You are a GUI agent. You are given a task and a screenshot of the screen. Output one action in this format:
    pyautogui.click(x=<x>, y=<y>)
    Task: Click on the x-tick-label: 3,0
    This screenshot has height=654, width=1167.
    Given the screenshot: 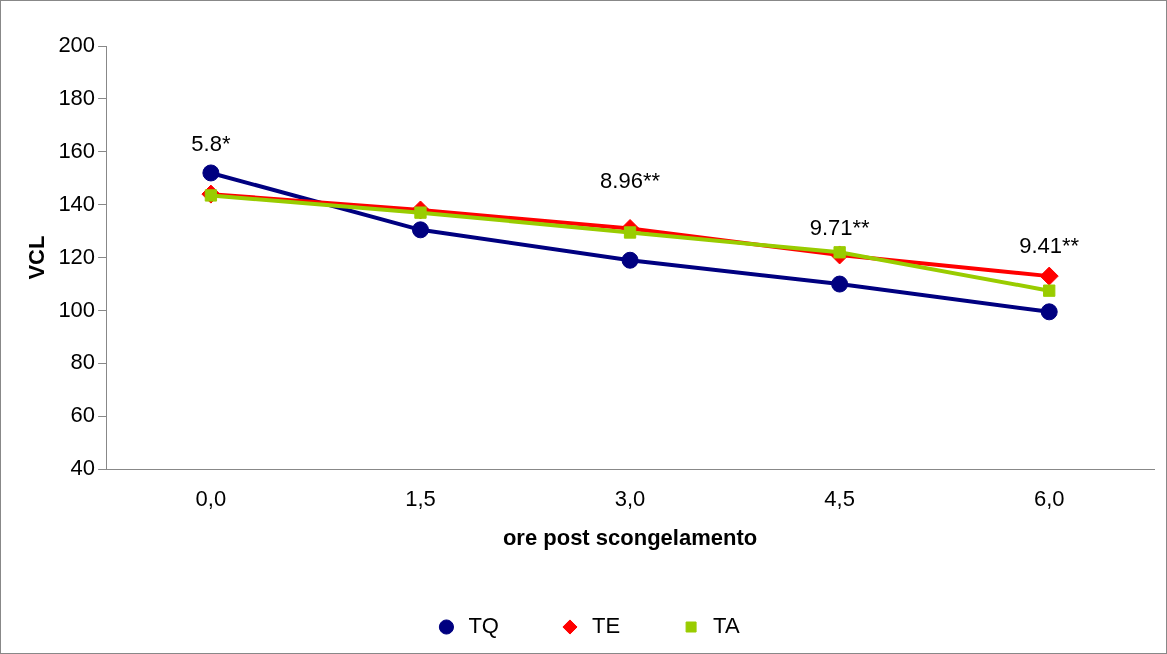 What is the action you would take?
    pyautogui.click(x=630, y=499)
    